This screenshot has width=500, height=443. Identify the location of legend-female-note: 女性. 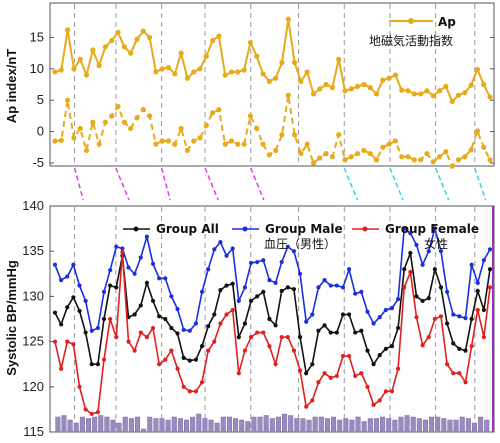
(436, 243).